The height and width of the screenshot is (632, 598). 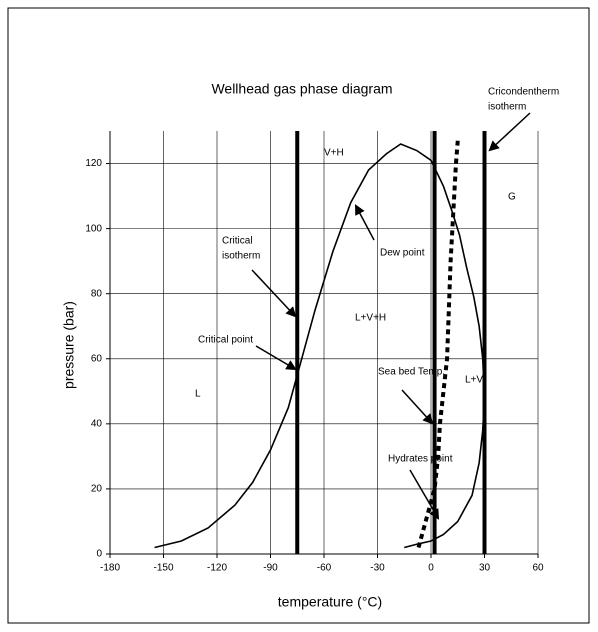 I want to click on y-tick-label: 120, so click(x=93, y=163).